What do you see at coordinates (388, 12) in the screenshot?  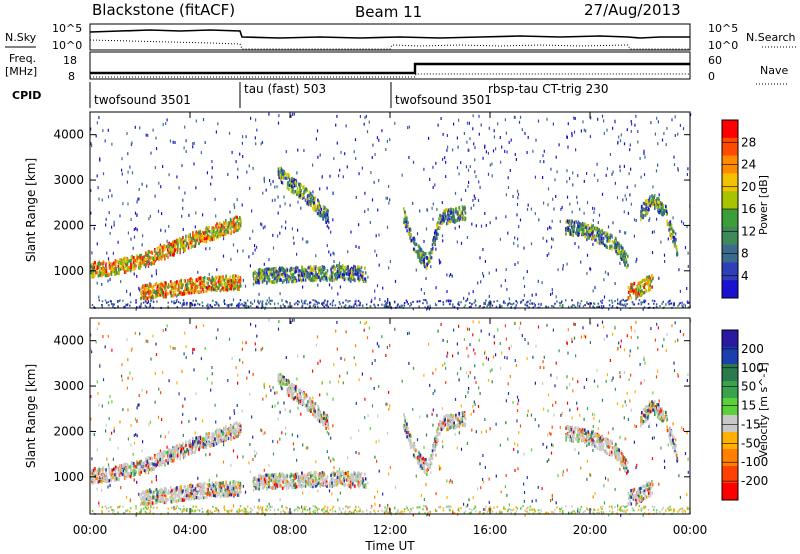 I see `beam-title: Beam 11` at bounding box center [388, 12].